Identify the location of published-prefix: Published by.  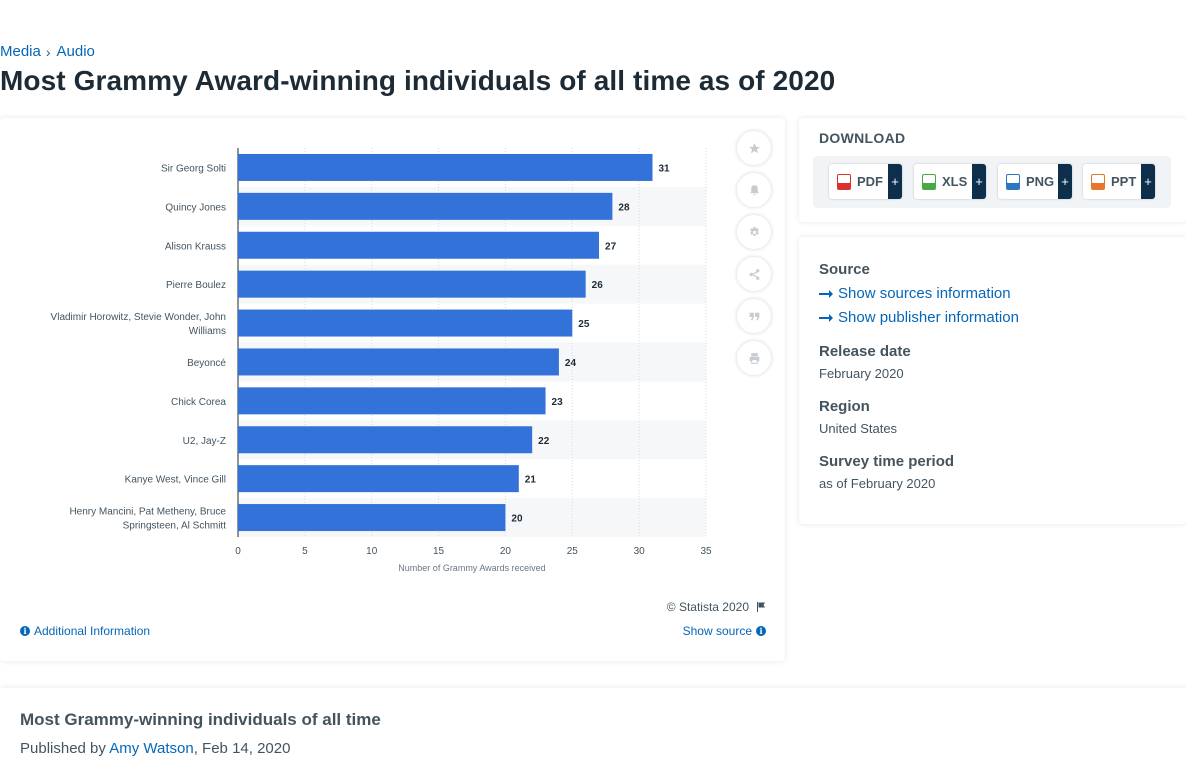
(63, 748).